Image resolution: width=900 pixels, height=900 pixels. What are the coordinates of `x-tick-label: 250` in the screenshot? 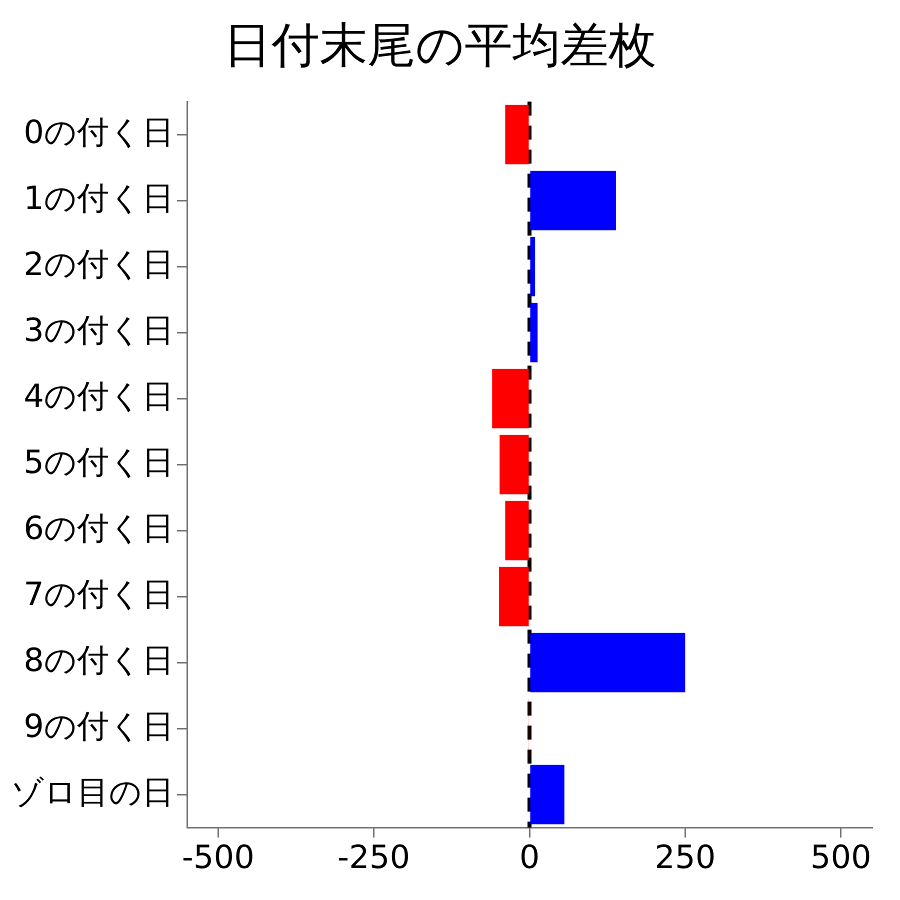 It's located at (685, 857).